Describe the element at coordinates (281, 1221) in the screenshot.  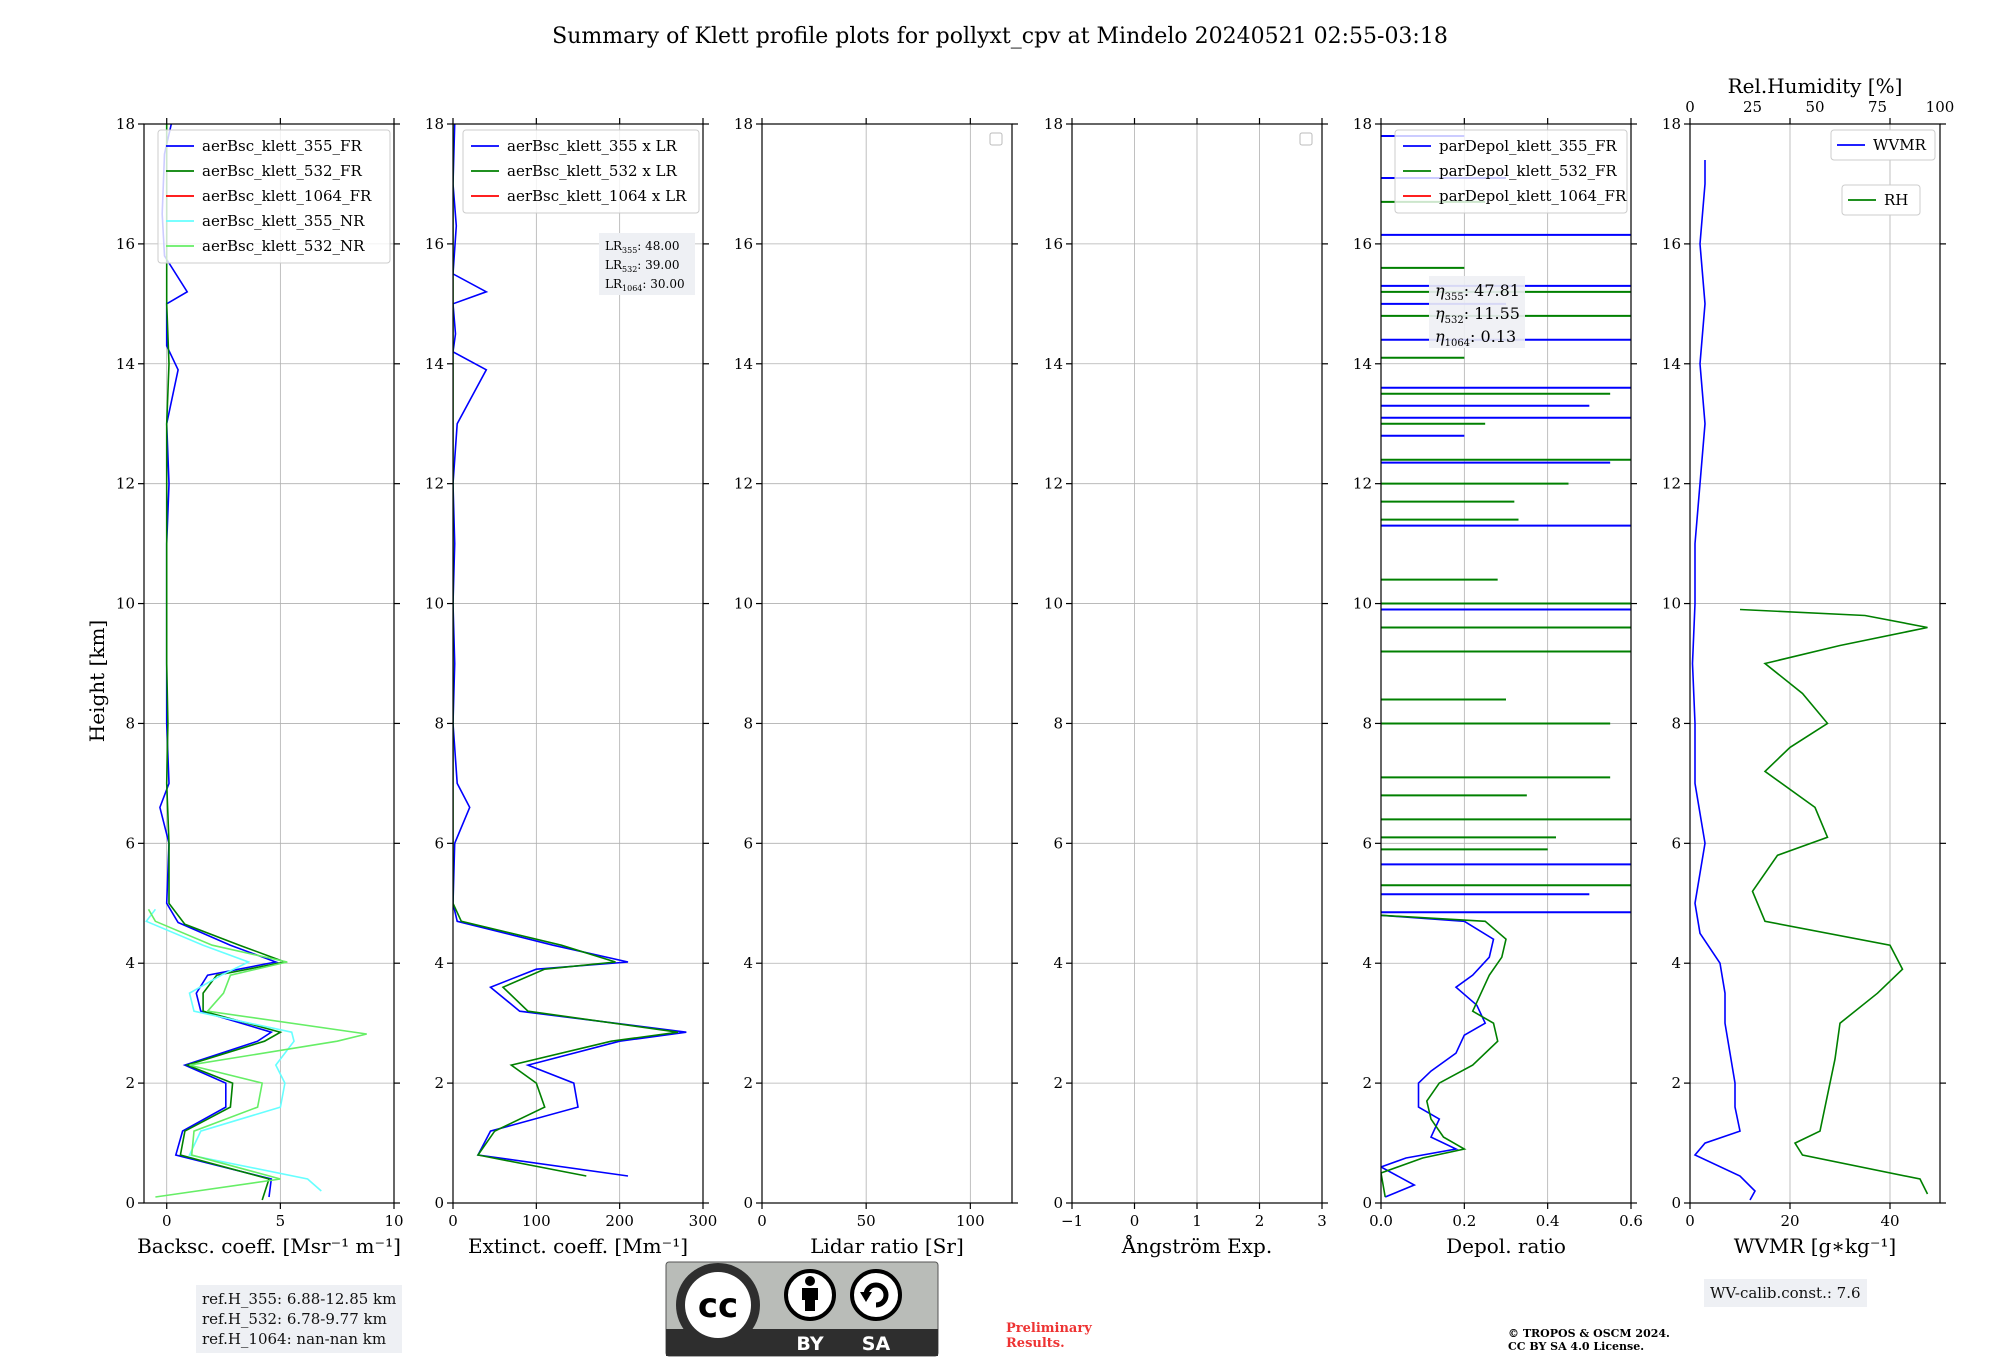
I see `x-tick-label: 5` at that location.